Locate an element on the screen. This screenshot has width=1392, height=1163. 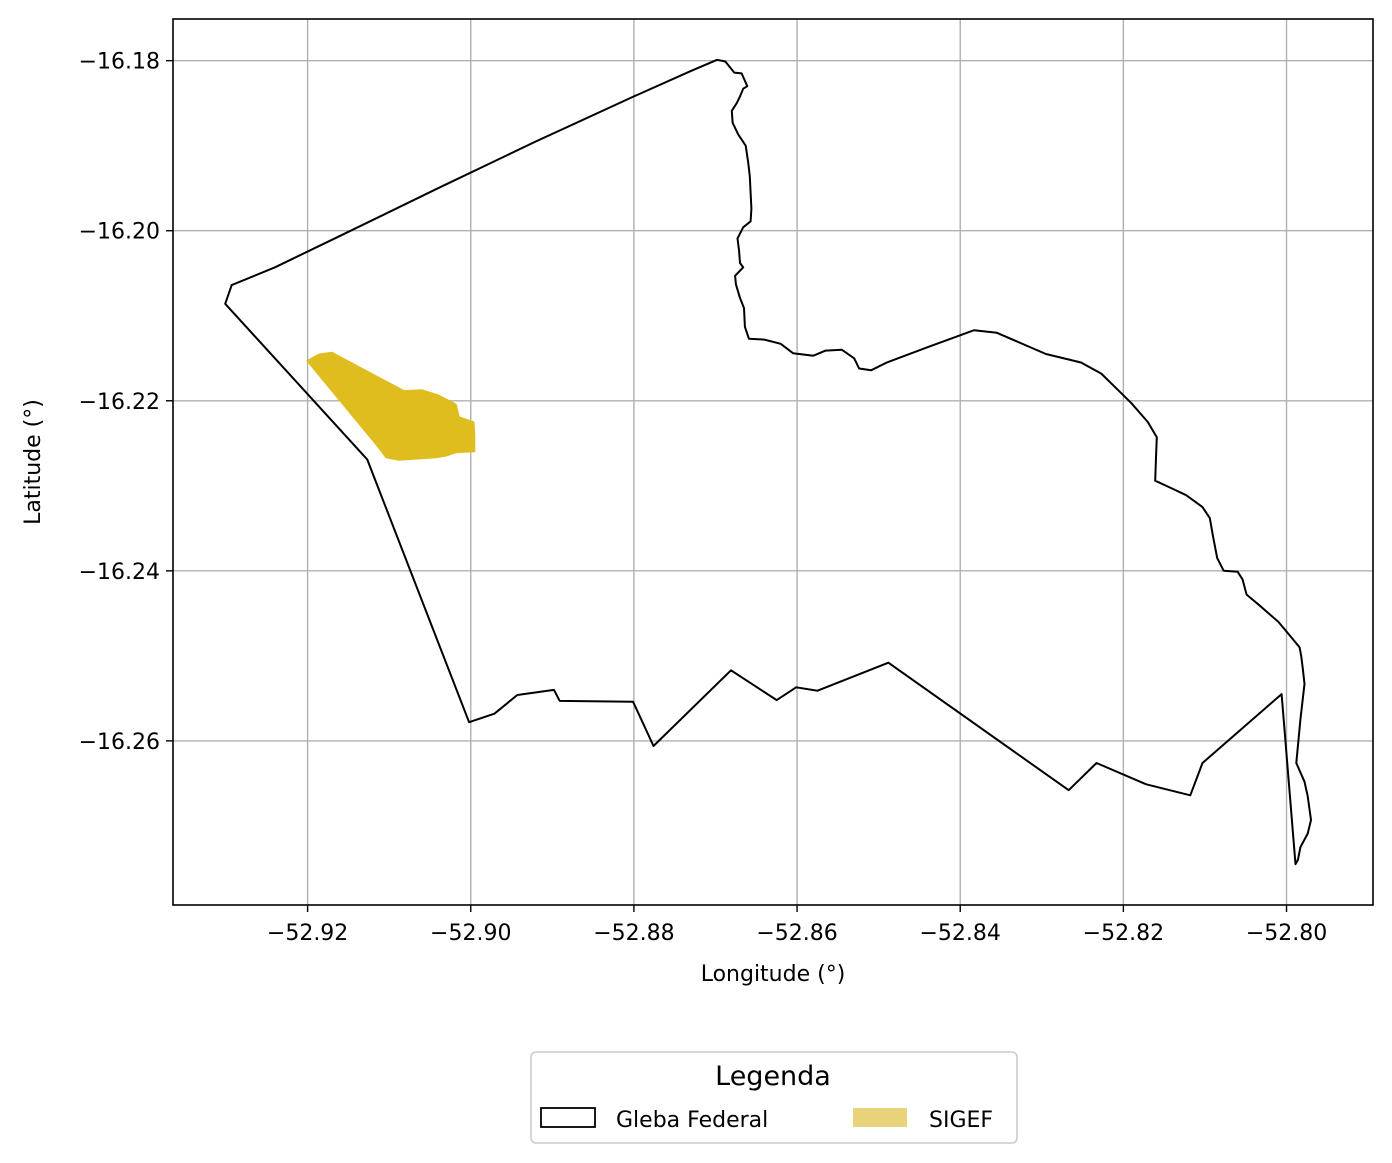
x-tick-label: −52.84 is located at coordinates (960, 933).